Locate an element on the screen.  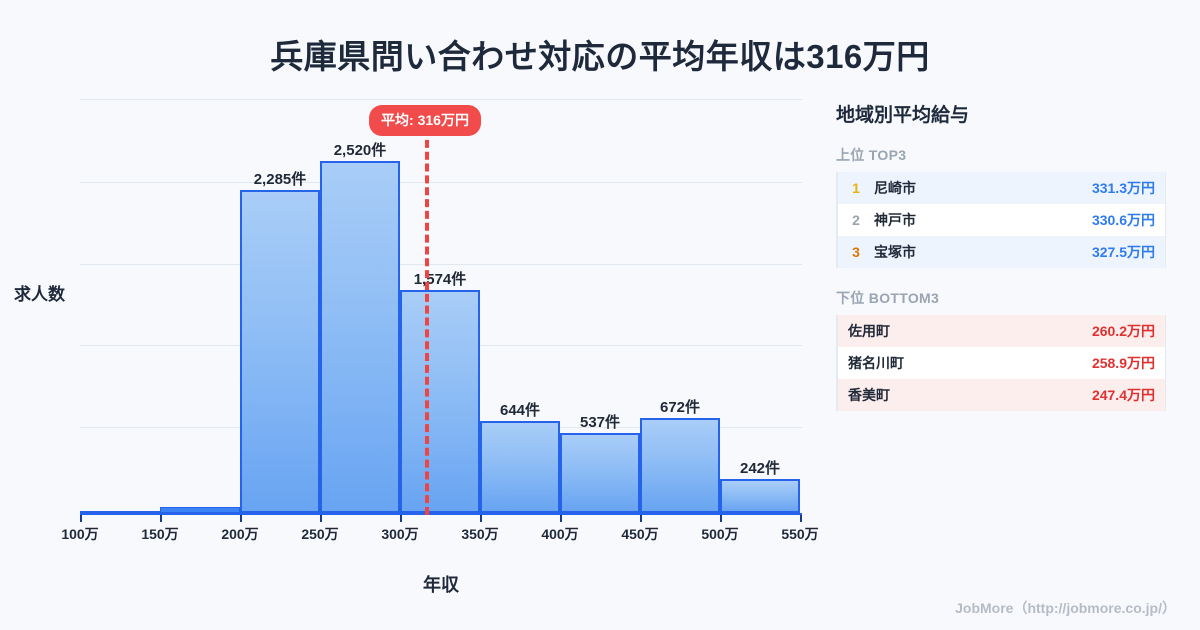
bar-150万 is located at coordinates (200, 510).